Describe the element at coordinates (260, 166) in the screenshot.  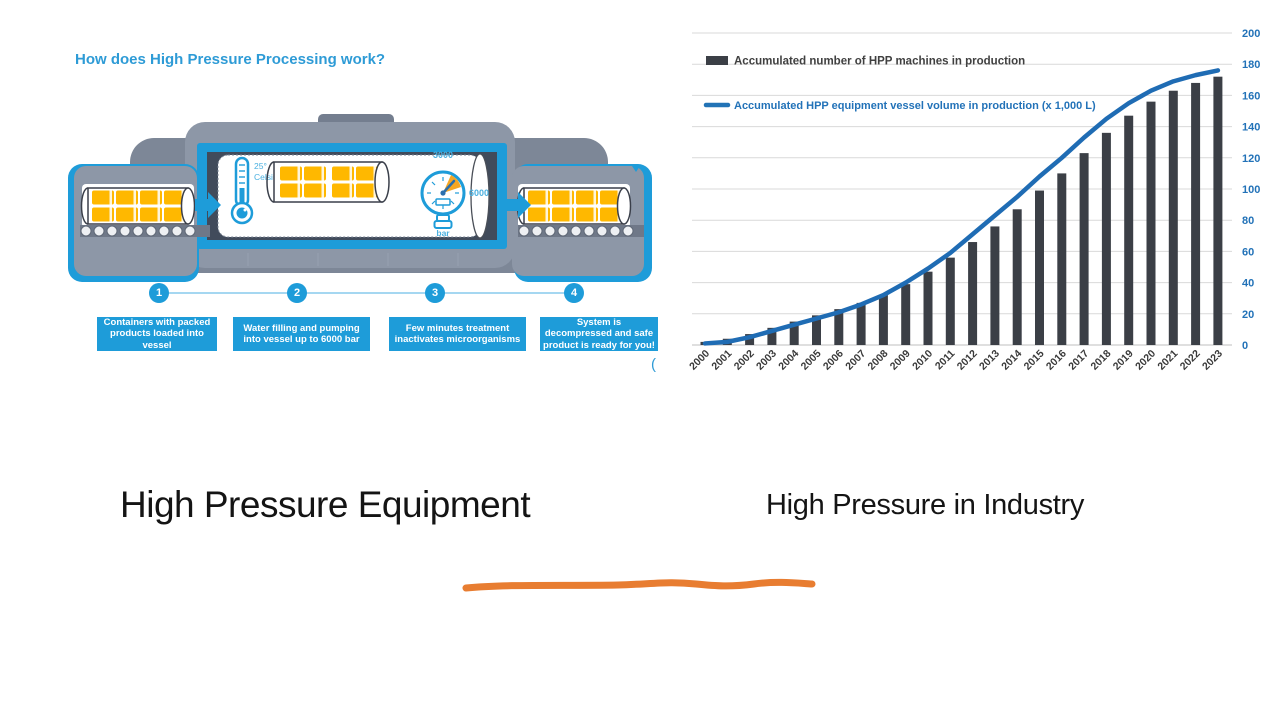
I see `thermometer-temp-label: 25°` at that location.